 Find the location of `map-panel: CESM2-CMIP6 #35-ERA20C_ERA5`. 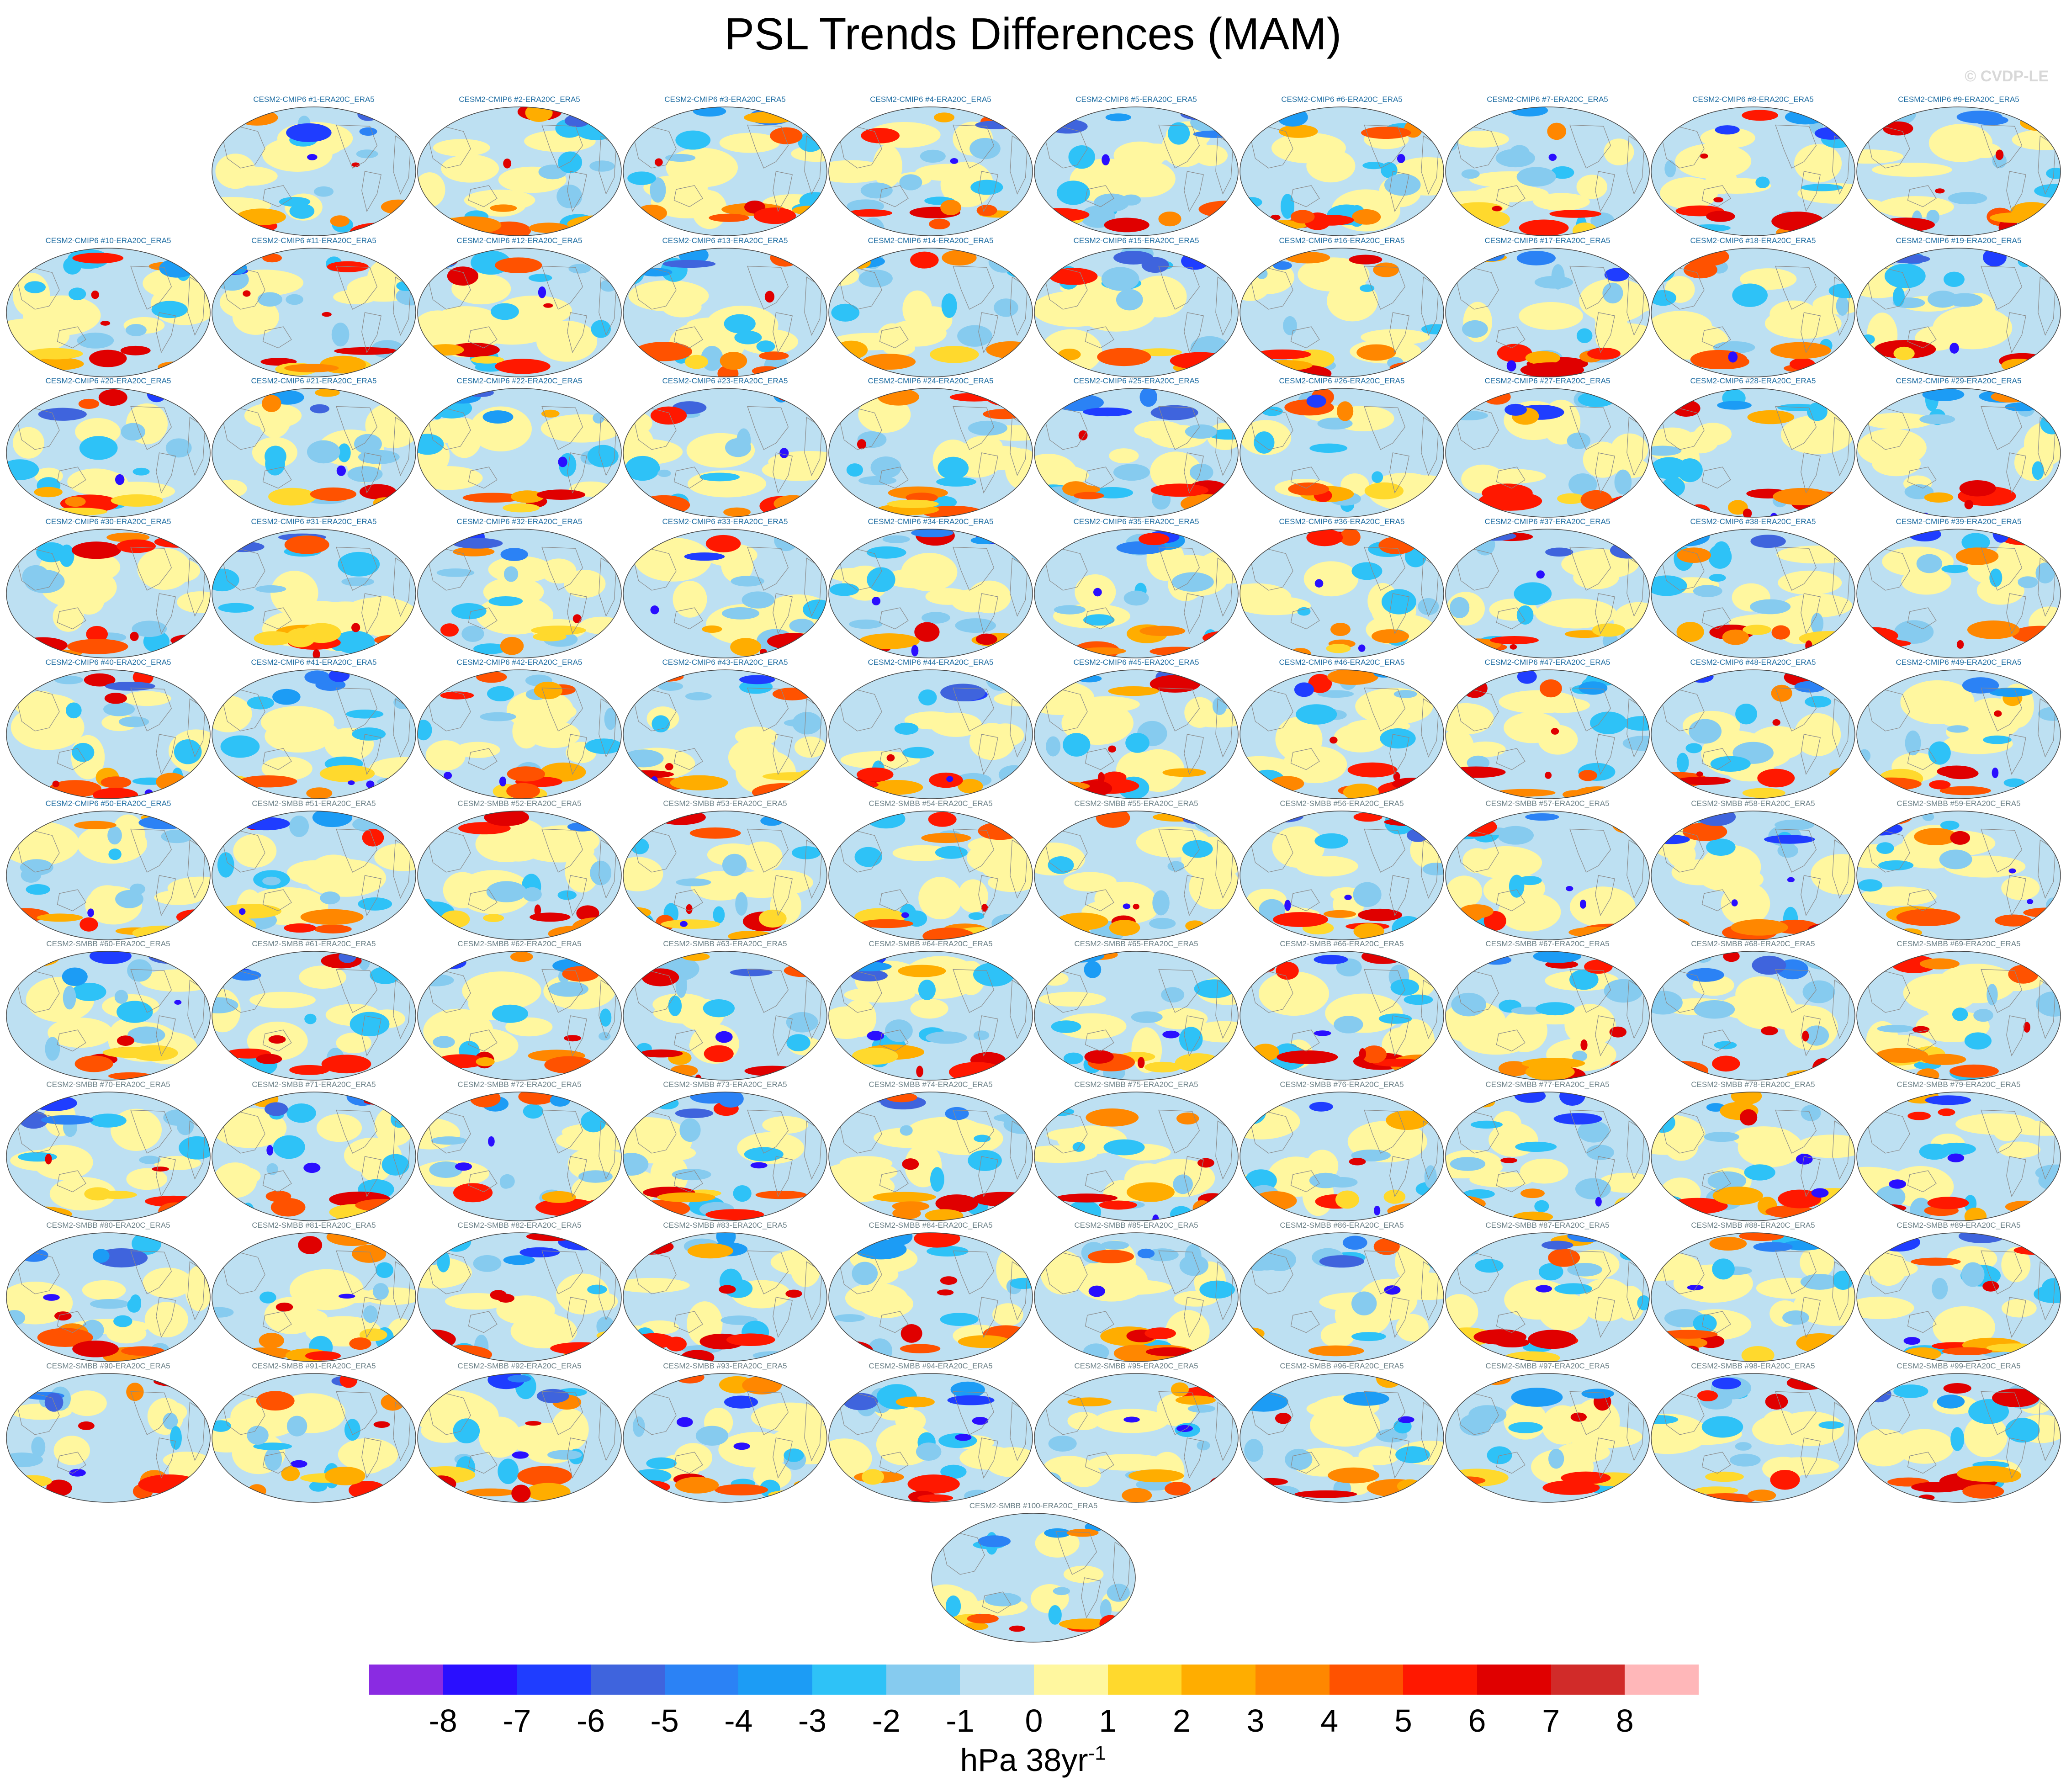

map-panel: CESM2-CMIP6 #35-ERA20C_ERA5 is located at coordinates (1136, 588).